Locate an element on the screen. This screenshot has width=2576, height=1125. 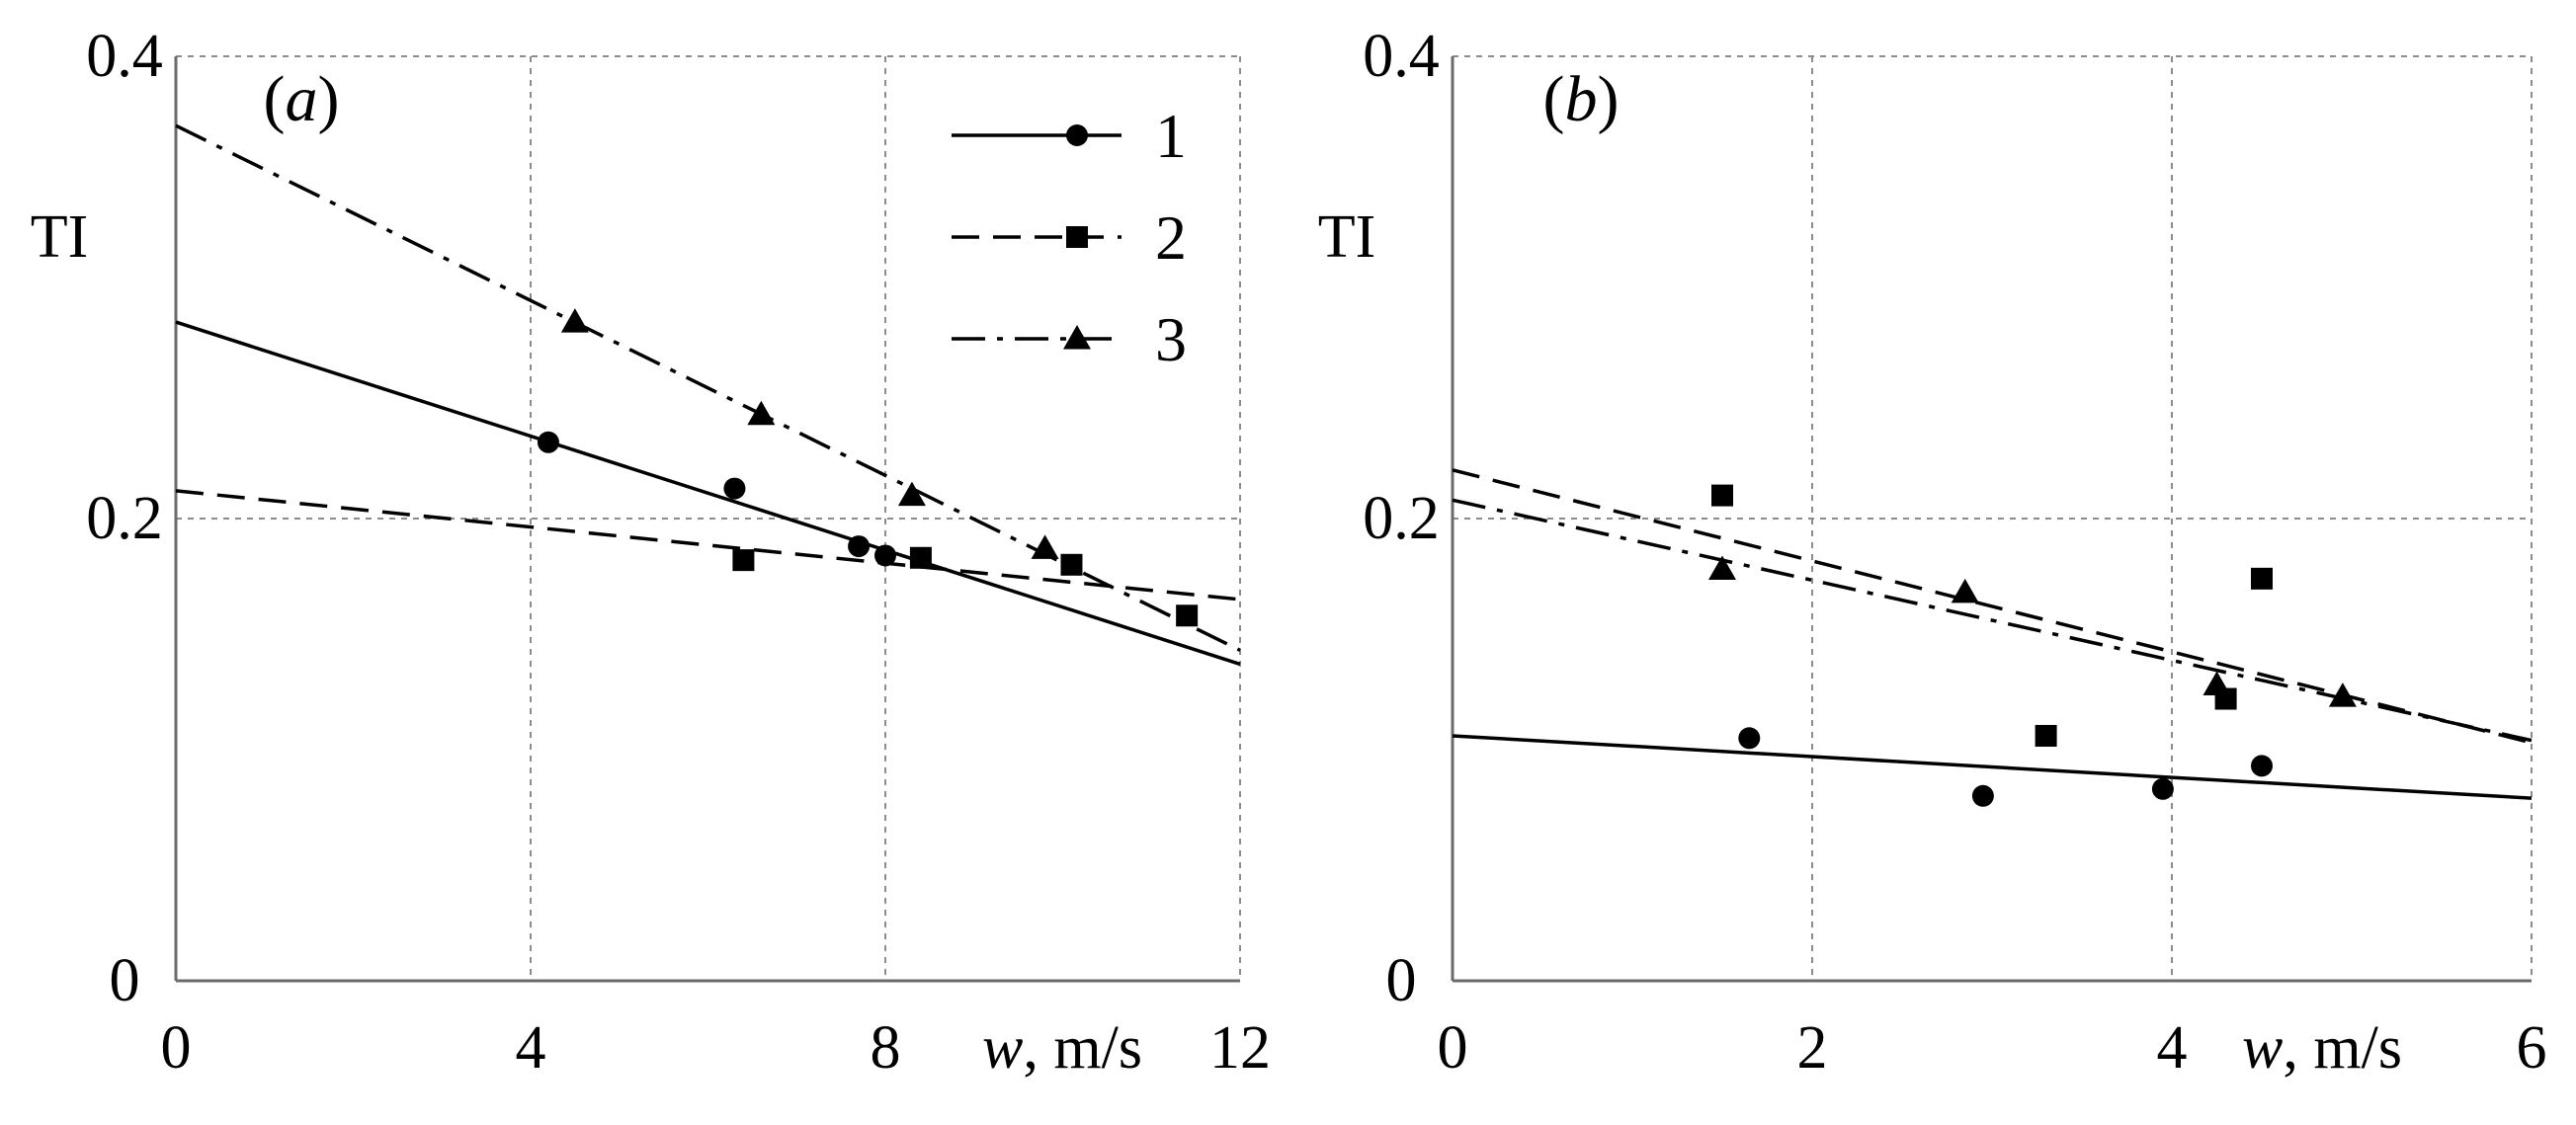
panel-label: (a) is located at coordinates (302, 99).